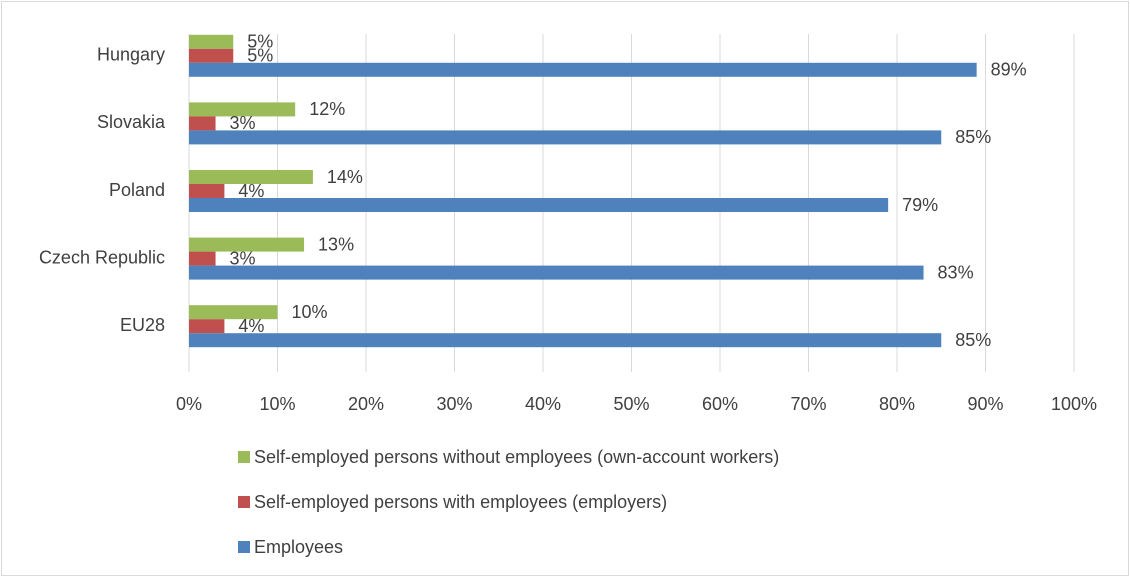 This screenshot has height=577, width=1130. I want to click on x-tick-label: 20%, so click(366, 404).